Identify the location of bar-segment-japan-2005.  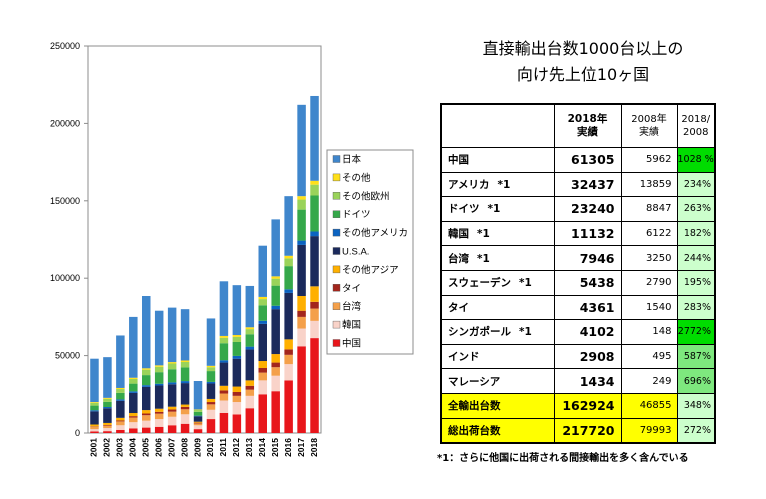
(146, 332).